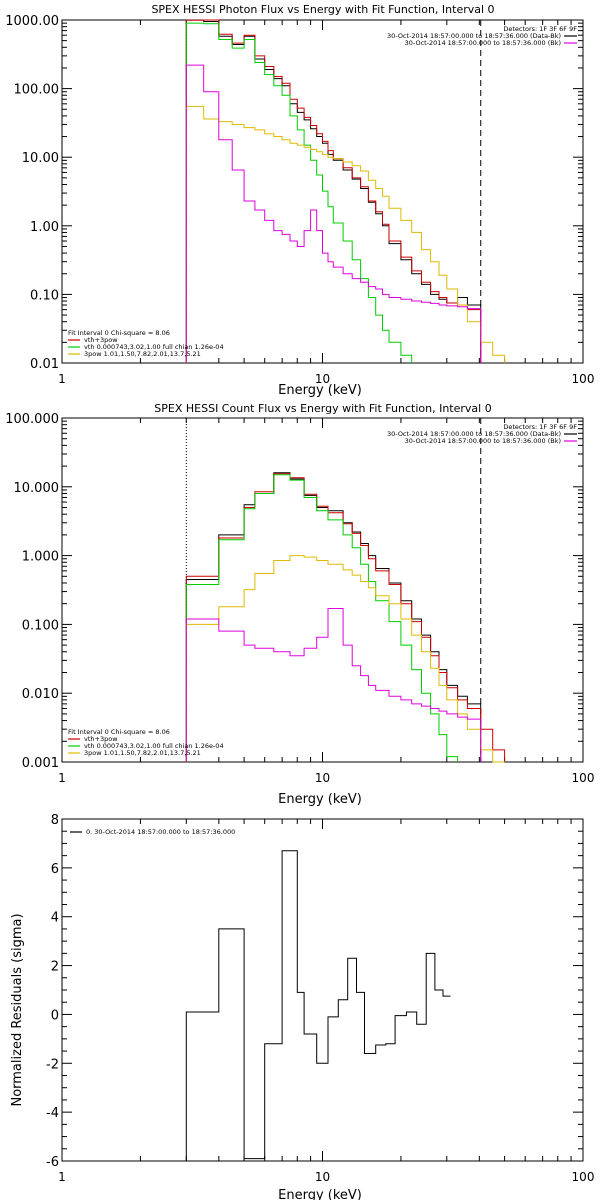 The height and width of the screenshot is (1200, 600). What do you see at coordinates (55, 918) in the screenshot?
I see `y-tick-label: 4` at bounding box center [55, 918].